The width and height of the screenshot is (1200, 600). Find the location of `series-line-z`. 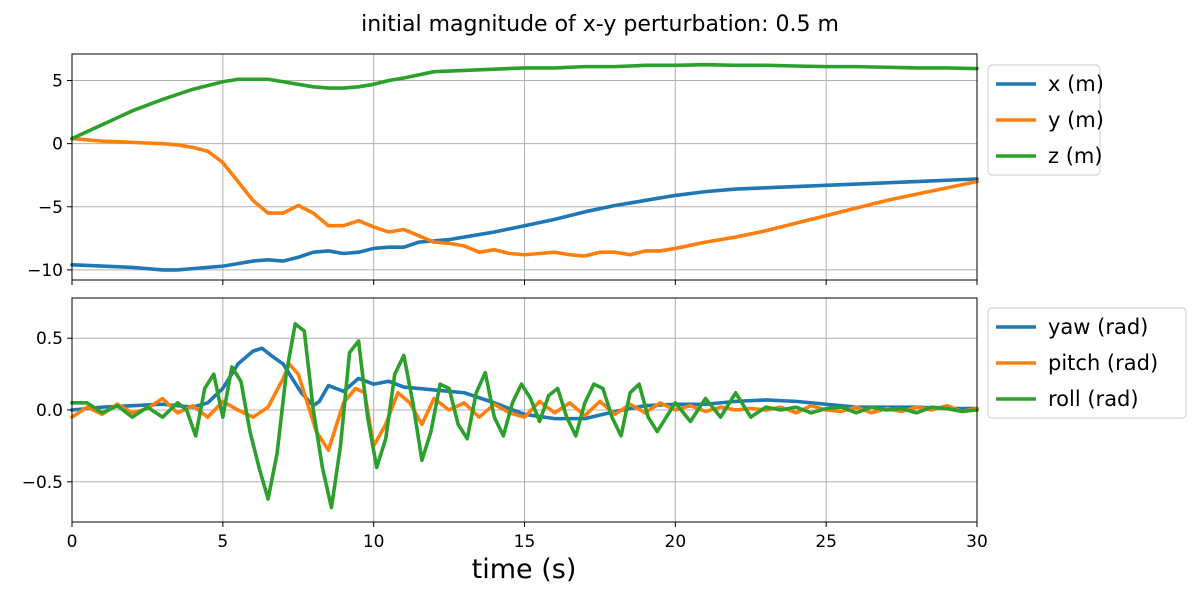

series-line-z is located at coordinates (524, 101).